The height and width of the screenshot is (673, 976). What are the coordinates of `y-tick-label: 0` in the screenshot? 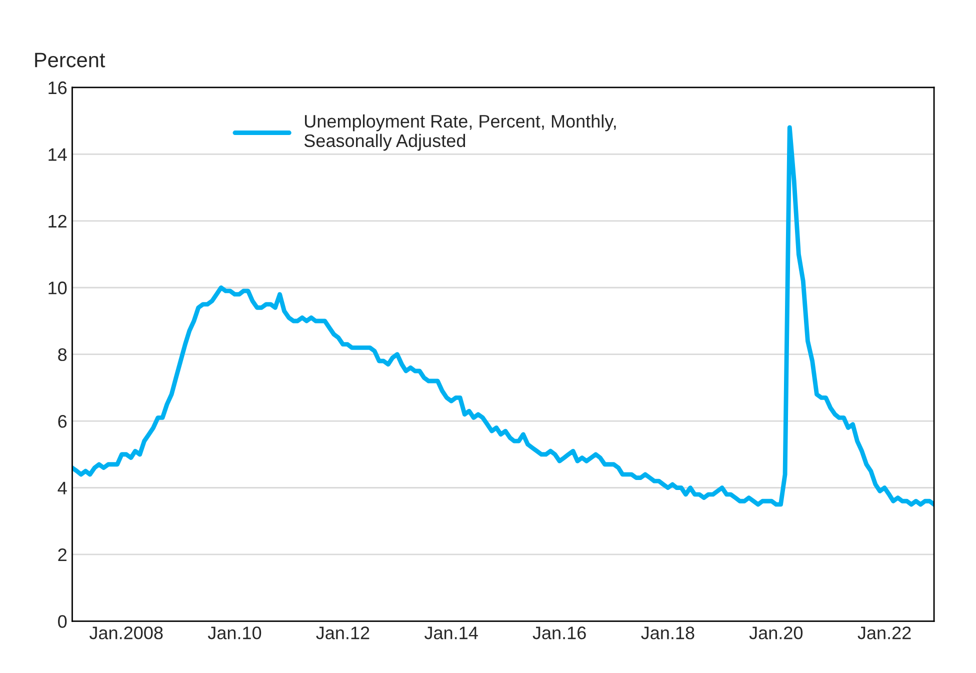 It's located at (62, 621).